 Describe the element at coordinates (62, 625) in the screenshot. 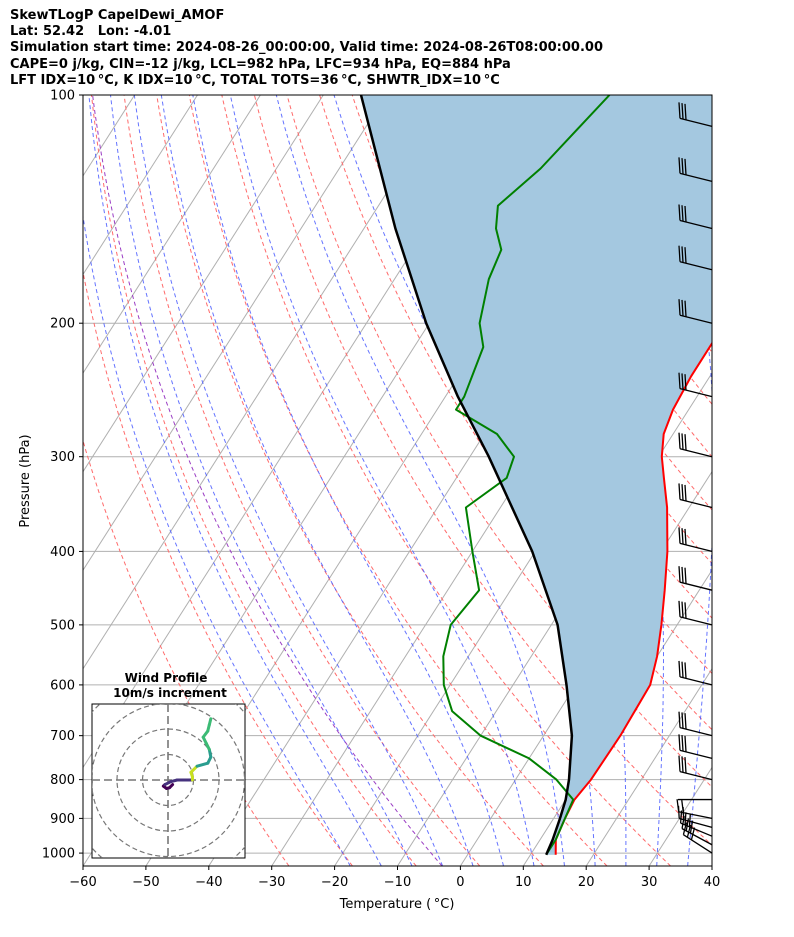

I see `y-tick-label: 500` at that location.